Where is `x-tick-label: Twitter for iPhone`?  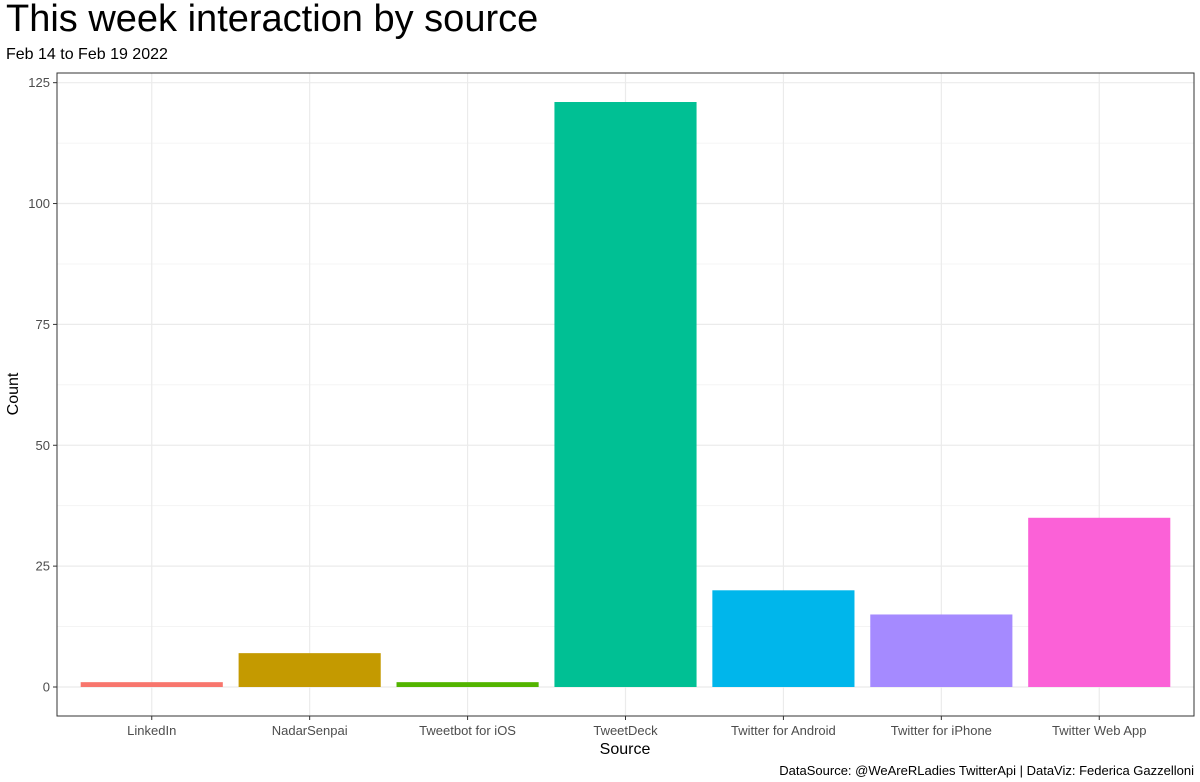
x-tick-label: Twitter for iPhone is located at coordinates (941, 730).